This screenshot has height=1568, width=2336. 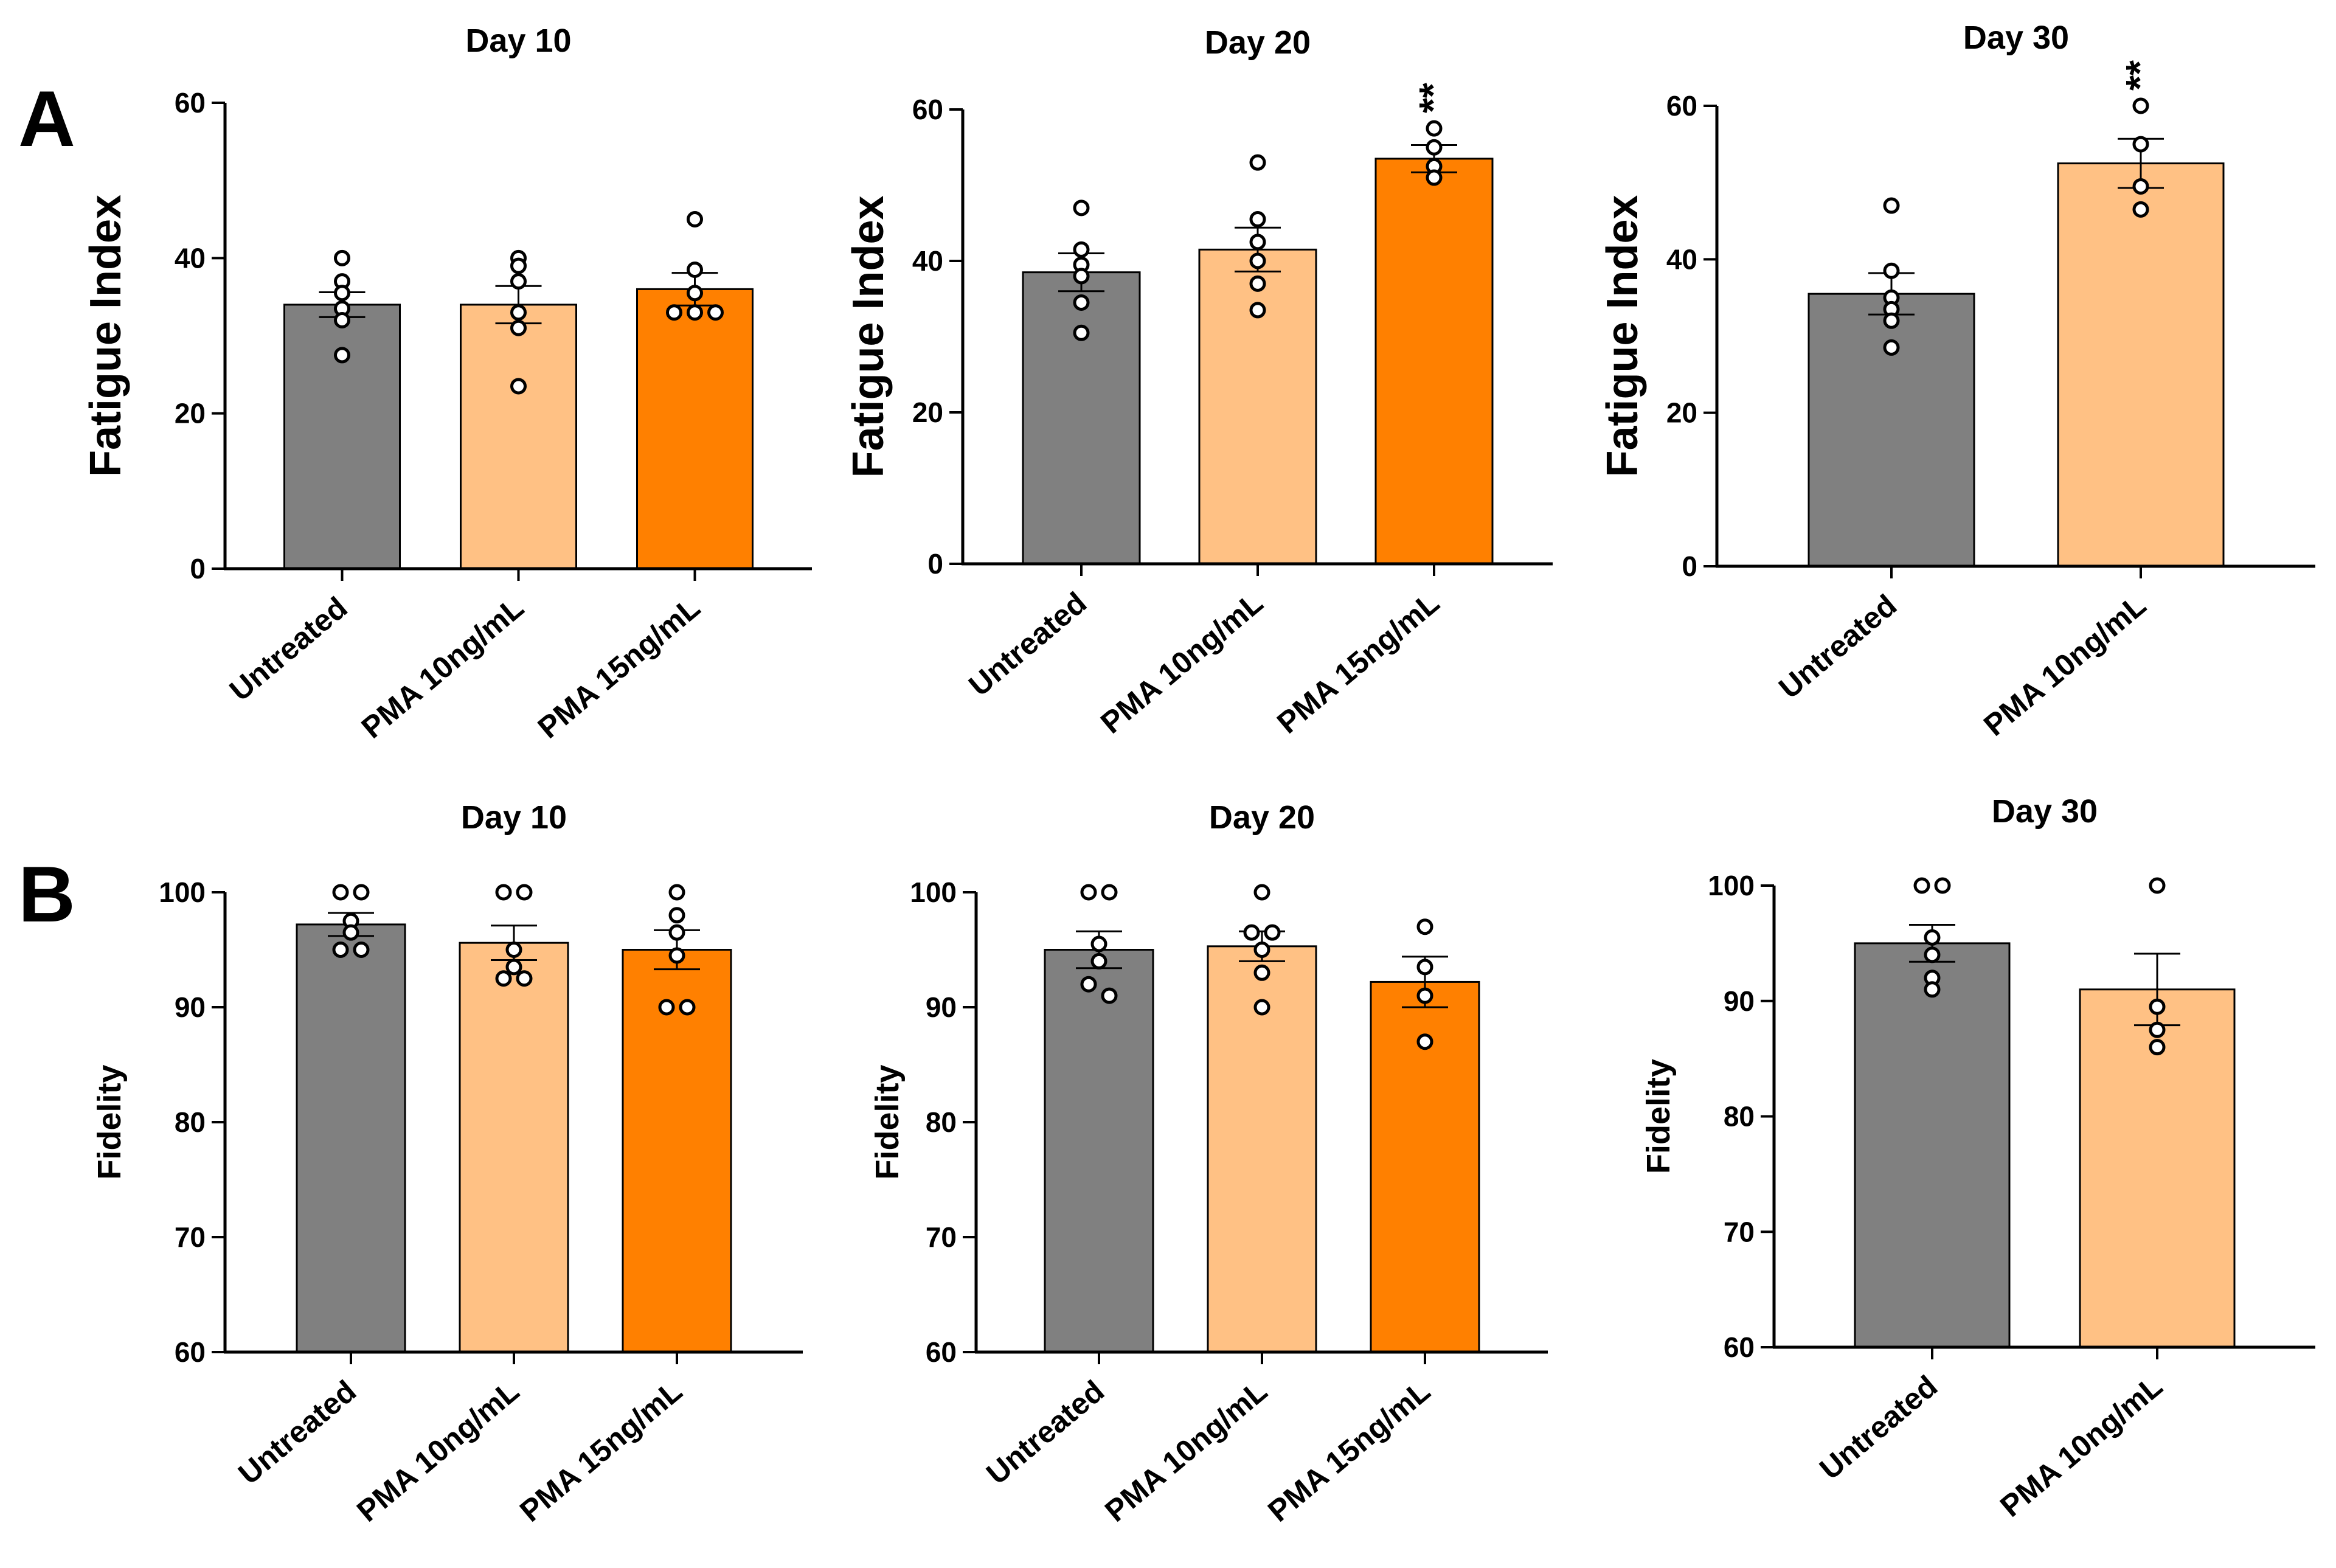 What do you see at coordinates (941, 1122) in the screenshot?
I see `y-tick-label: 80` at bounding box center [941, 1122].